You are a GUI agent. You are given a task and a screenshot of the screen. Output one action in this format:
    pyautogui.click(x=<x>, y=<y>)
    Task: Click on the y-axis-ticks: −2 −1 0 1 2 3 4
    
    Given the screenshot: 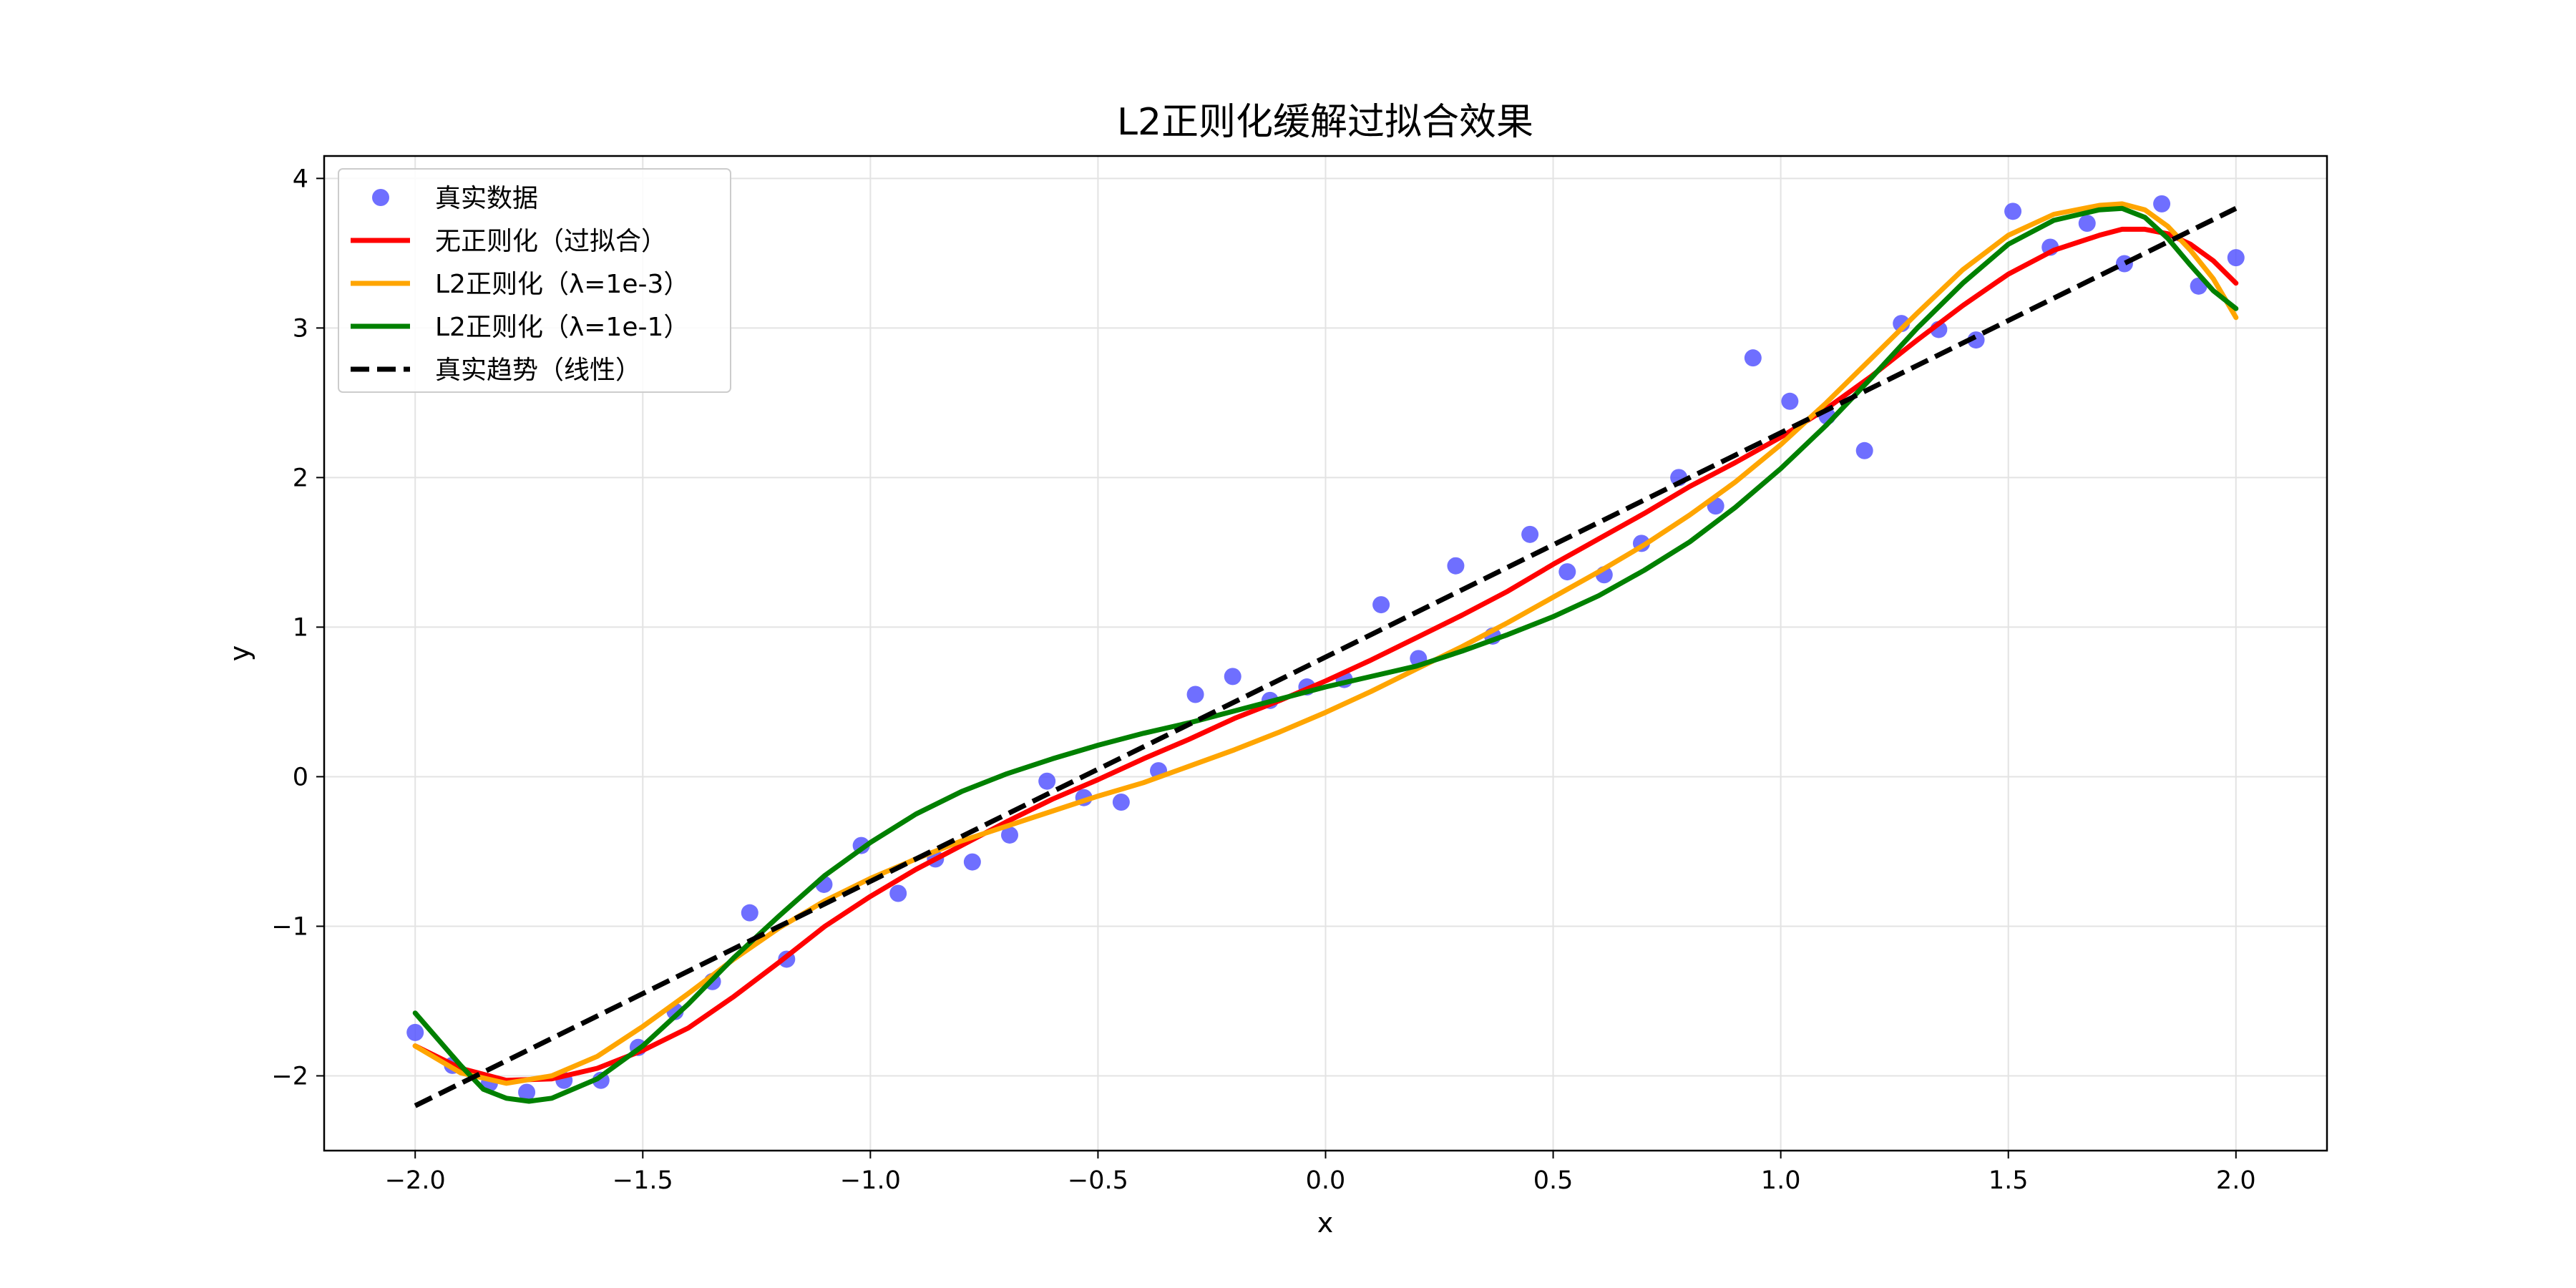 What is the action you would take?
    pyautogui.click(x=297, y=628)
    